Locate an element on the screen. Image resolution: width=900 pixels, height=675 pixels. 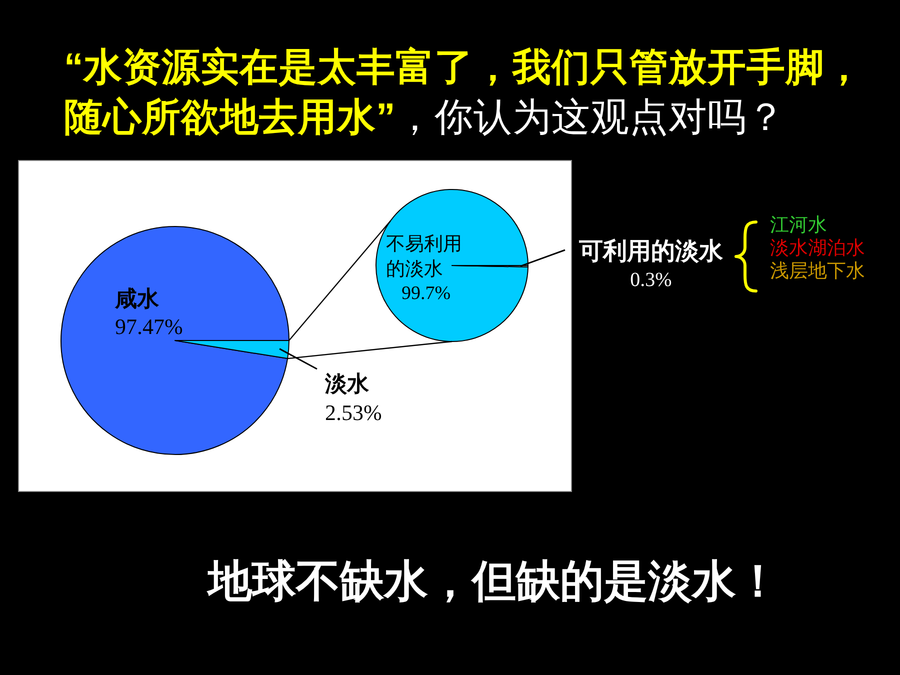
annotation: 地球不缺水，但缺的是淡水！ is located at coordinates (493, 582).